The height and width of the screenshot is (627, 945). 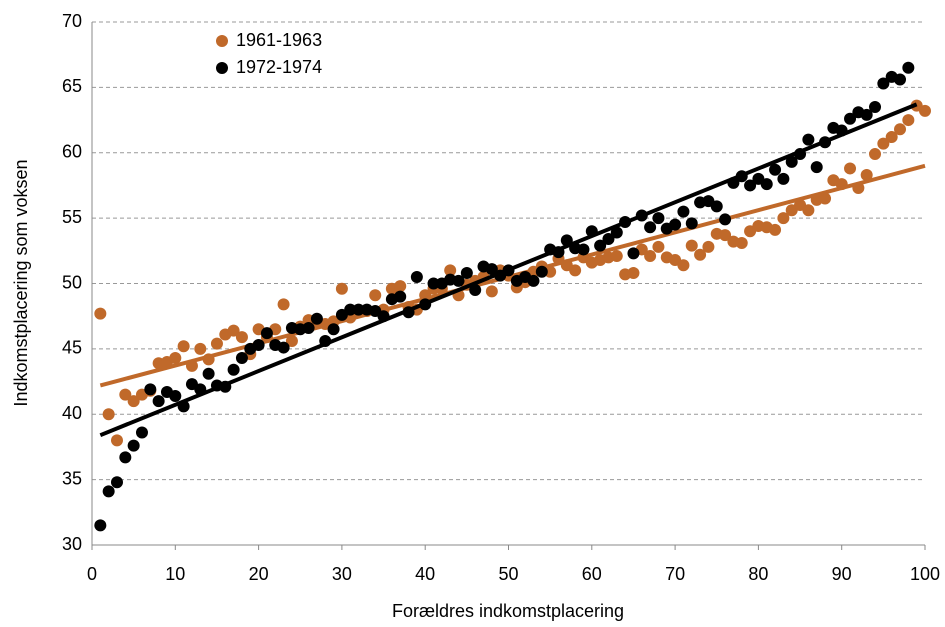 I want to click on y-tick-label: 55, so click(x=72, y=217).